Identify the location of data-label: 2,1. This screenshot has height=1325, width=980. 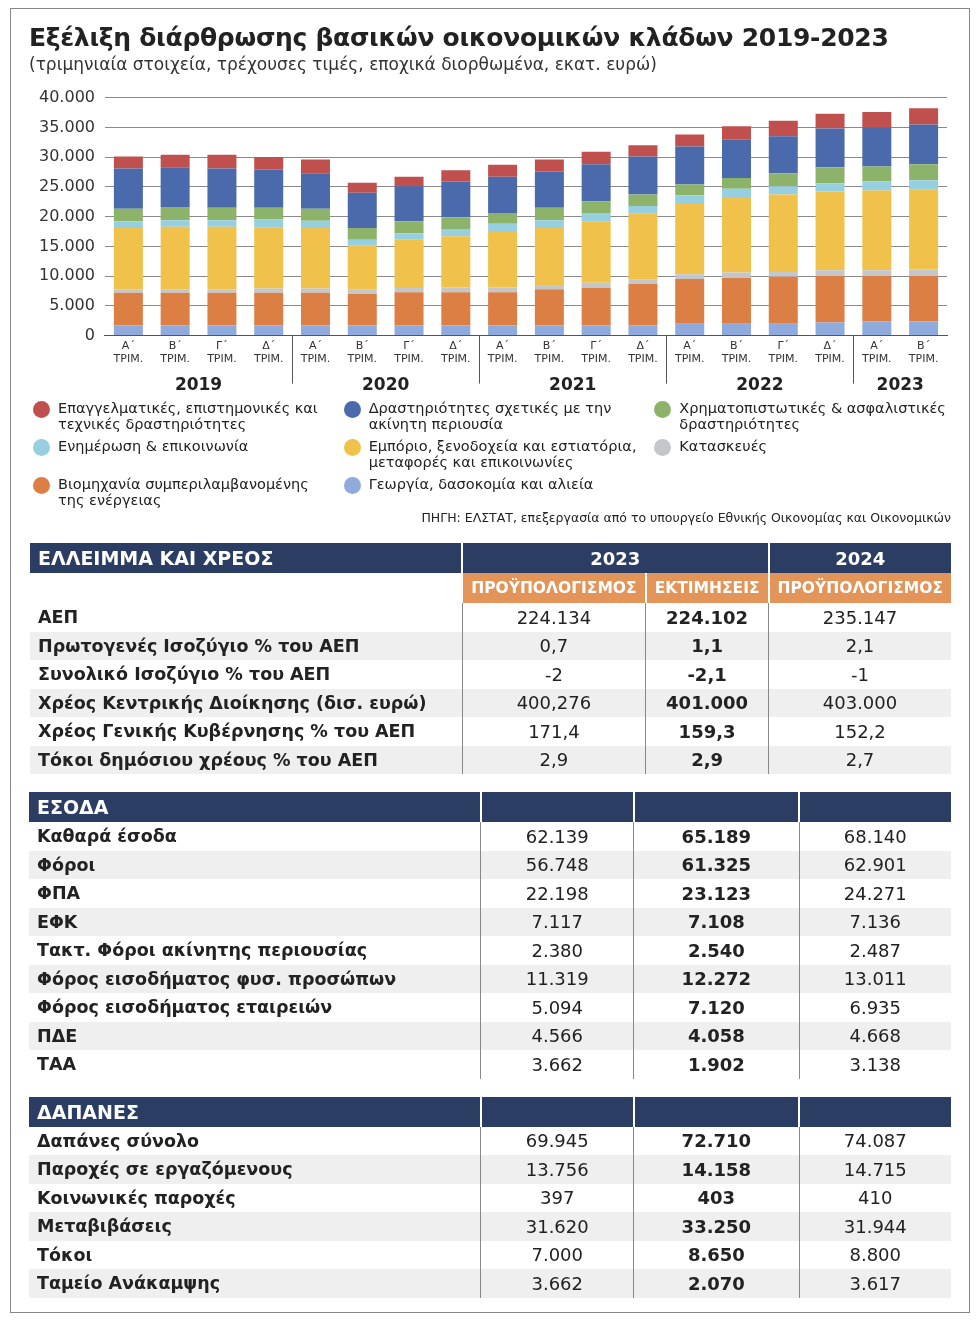
(859, 645).